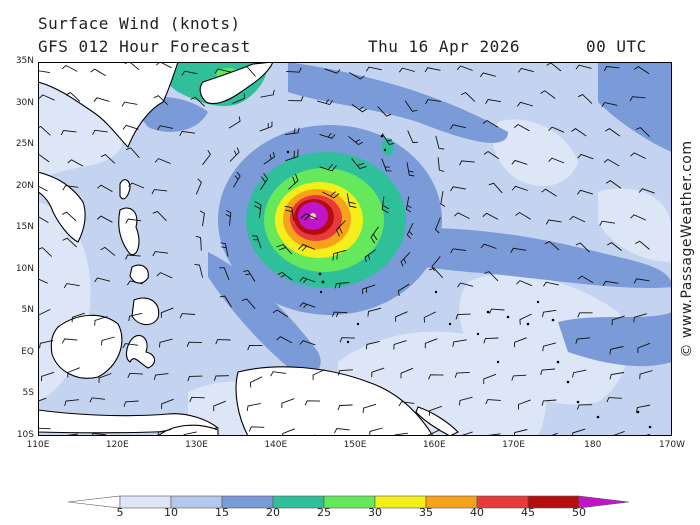  What do you see at coordinates (24, 61) in the screenshot?
I see `lat-tick-label: 35N` at bounding box center [24, 61].